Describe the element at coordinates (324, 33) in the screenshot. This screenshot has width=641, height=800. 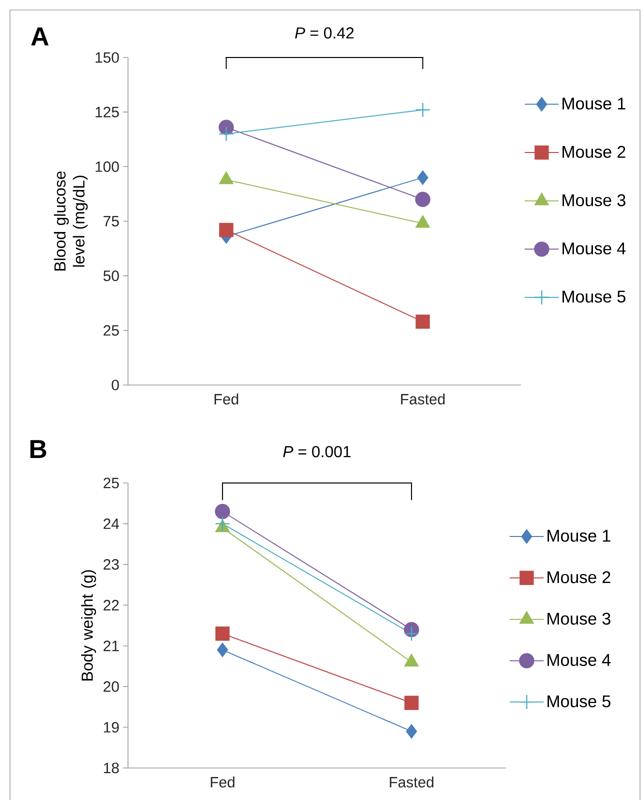
I see `text: P = 0.42` at that location.